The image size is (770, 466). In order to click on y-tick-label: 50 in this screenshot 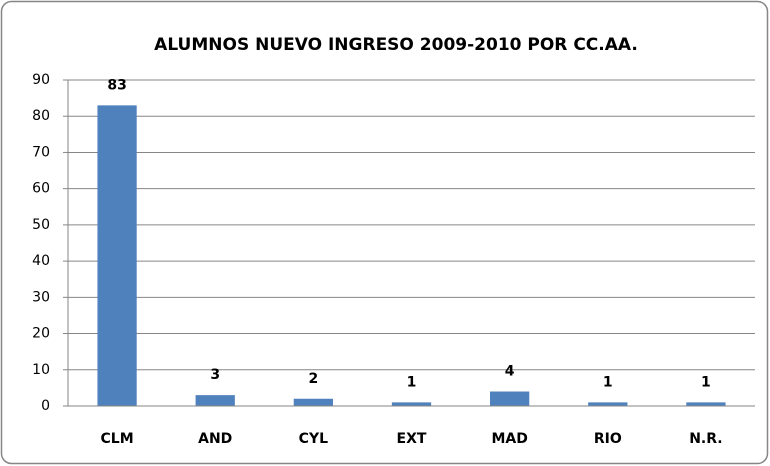, I will do `click(41, 225)`.